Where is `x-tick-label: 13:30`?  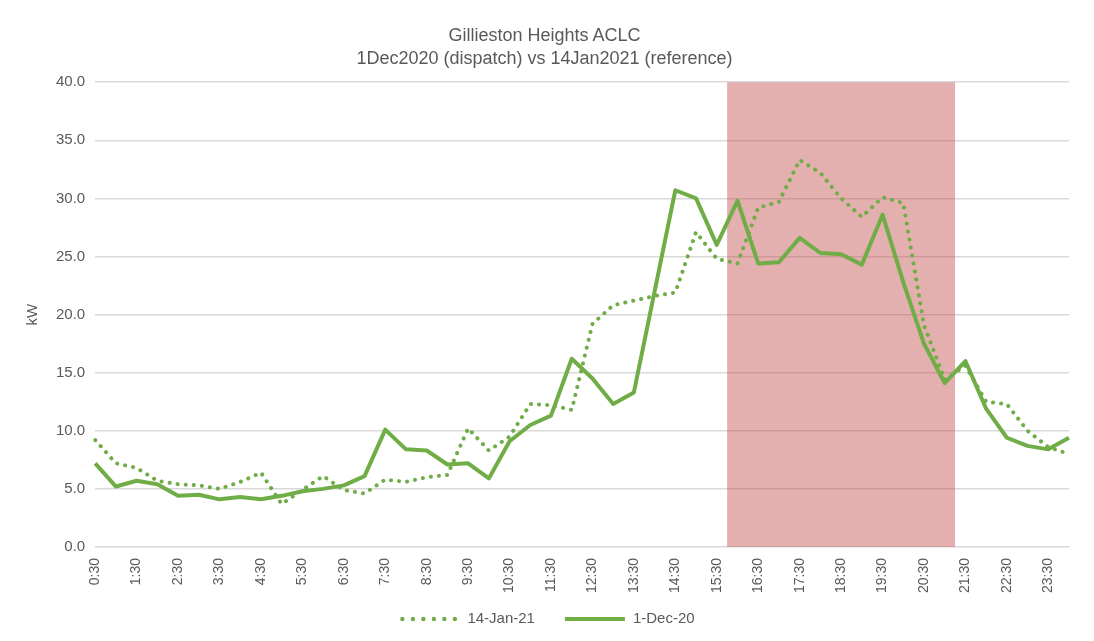 x-tick-label: 13:30 is located at coordinates (632, 575).